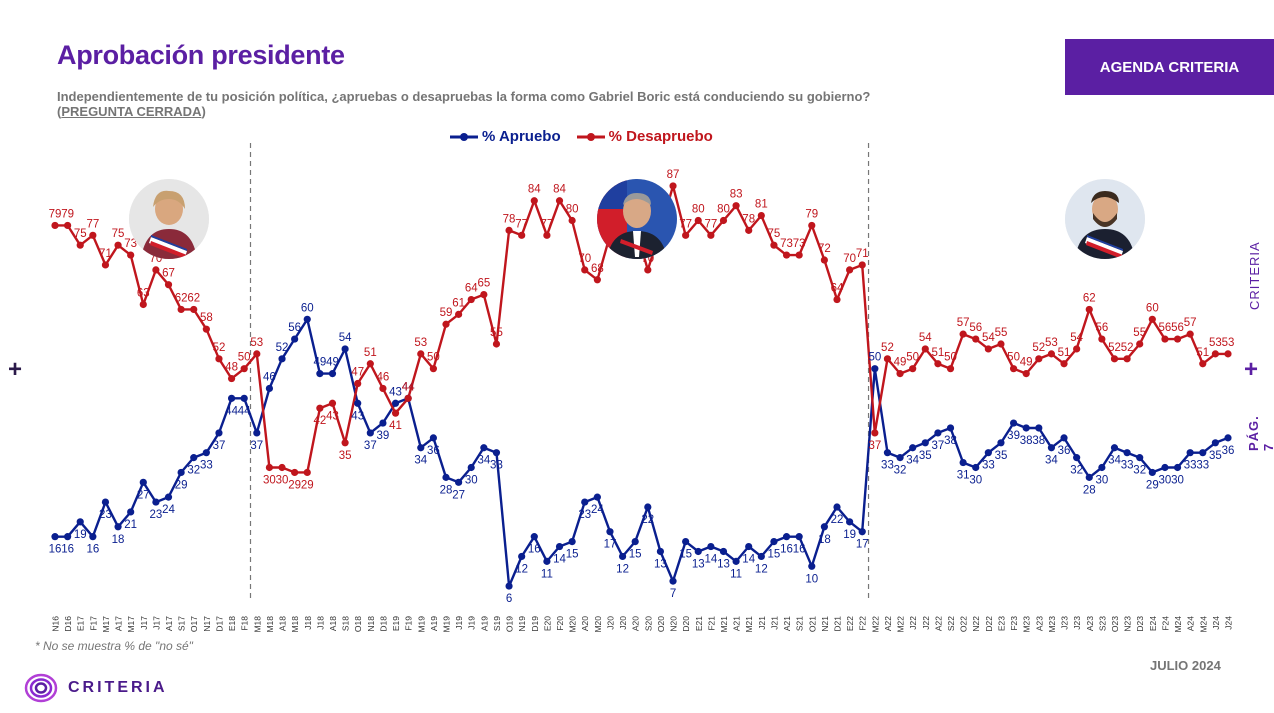 This screenshot has height=713, width=1274. What do you see at coordinates (320, 623) in the screenshot?
I see `x-tick-label: J18` at bounding box center [320, 623].